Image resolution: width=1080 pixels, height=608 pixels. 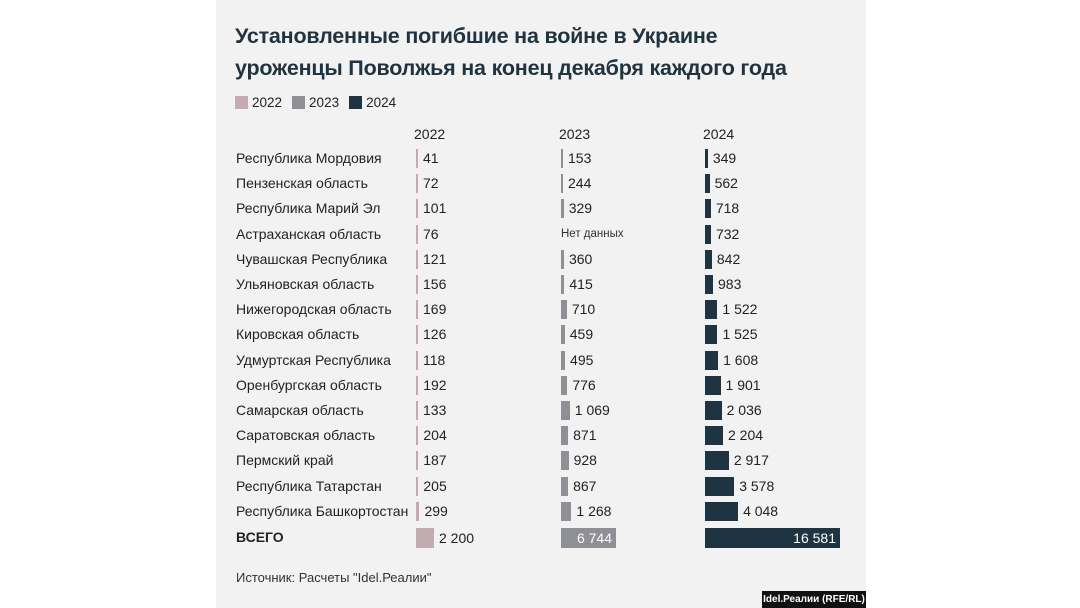 I want to click on column-header-2024: 2024, so click(x=719, y=134).